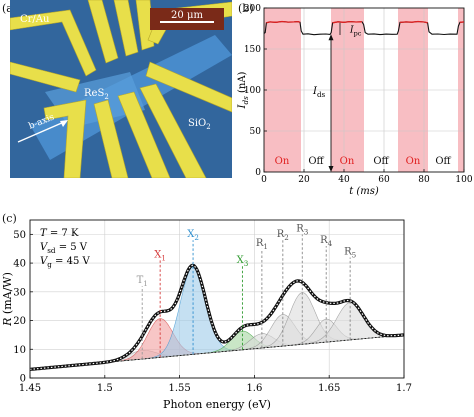  I want to click on y-tick-label-1: 50, so click(256, 132).